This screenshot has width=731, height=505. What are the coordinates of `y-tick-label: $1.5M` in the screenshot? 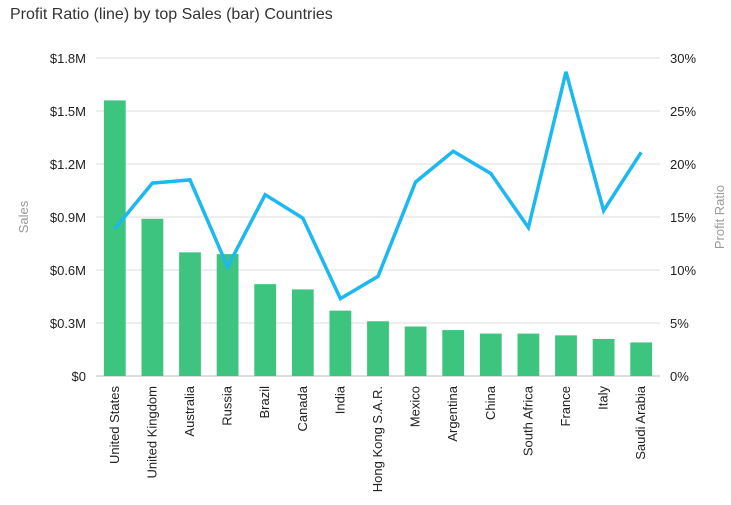 It's located at (68, 111).